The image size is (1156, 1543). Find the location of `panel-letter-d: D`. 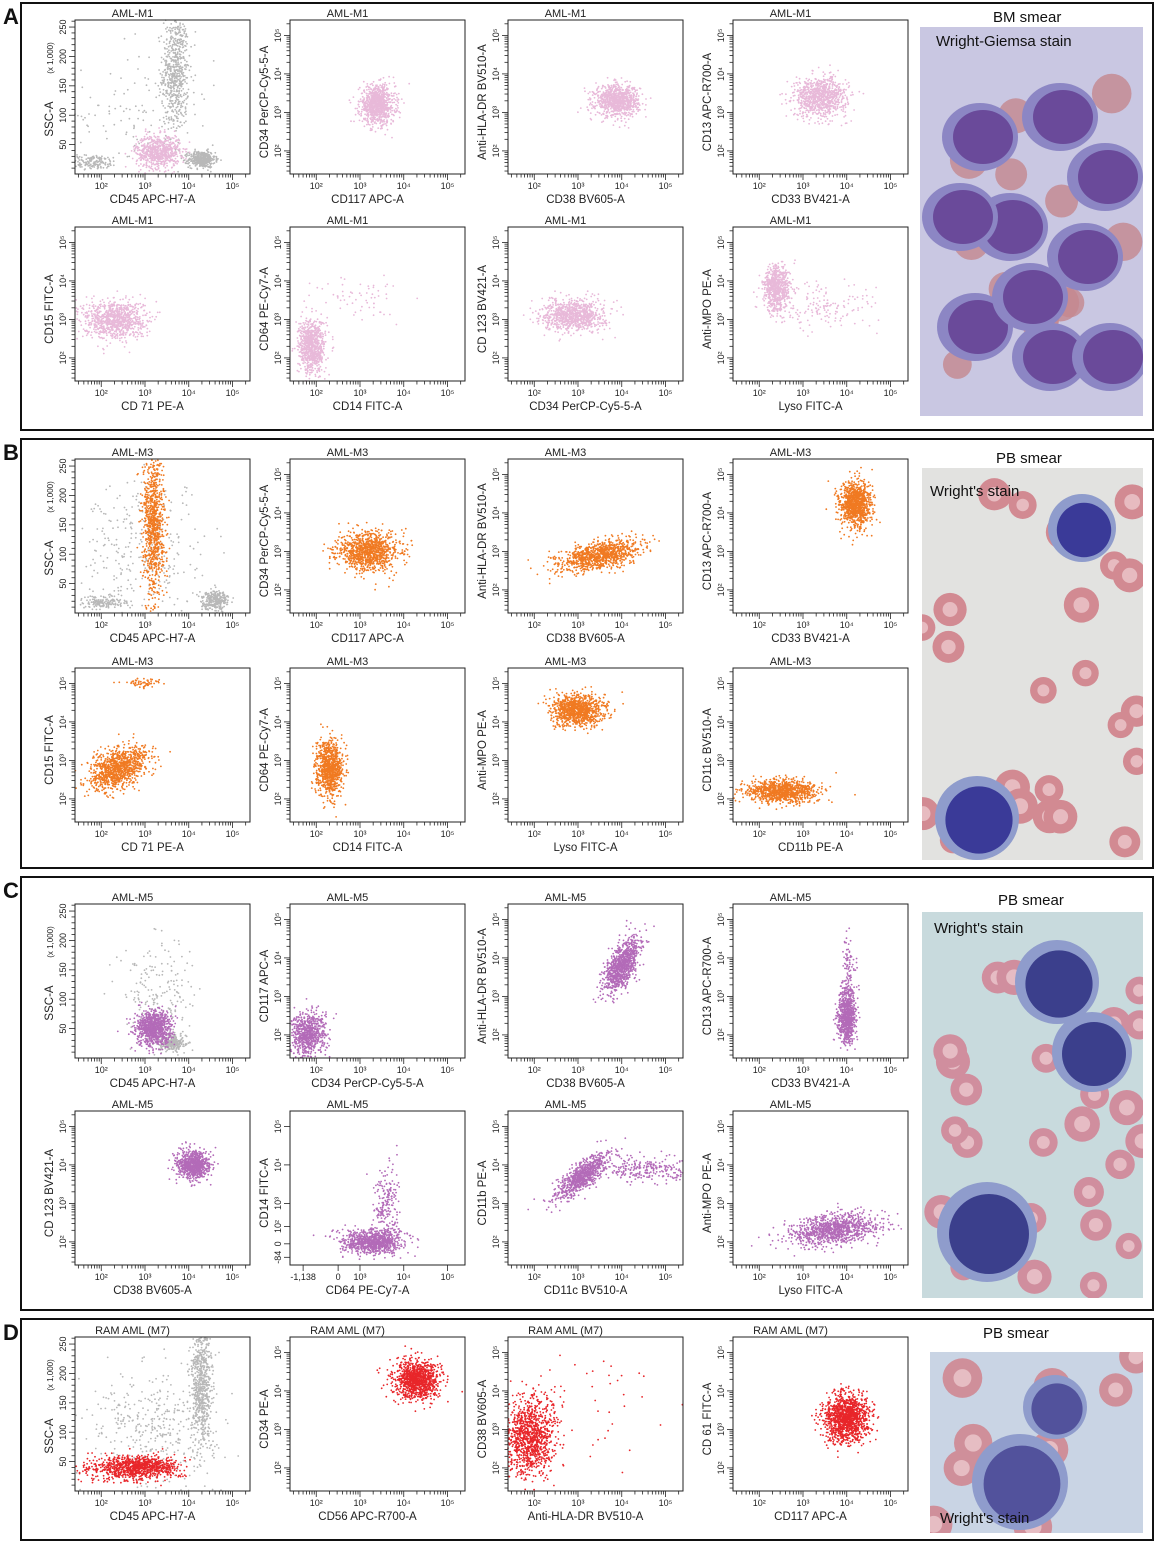

panel-letter-d: D is located at coordinates (11, 1333).